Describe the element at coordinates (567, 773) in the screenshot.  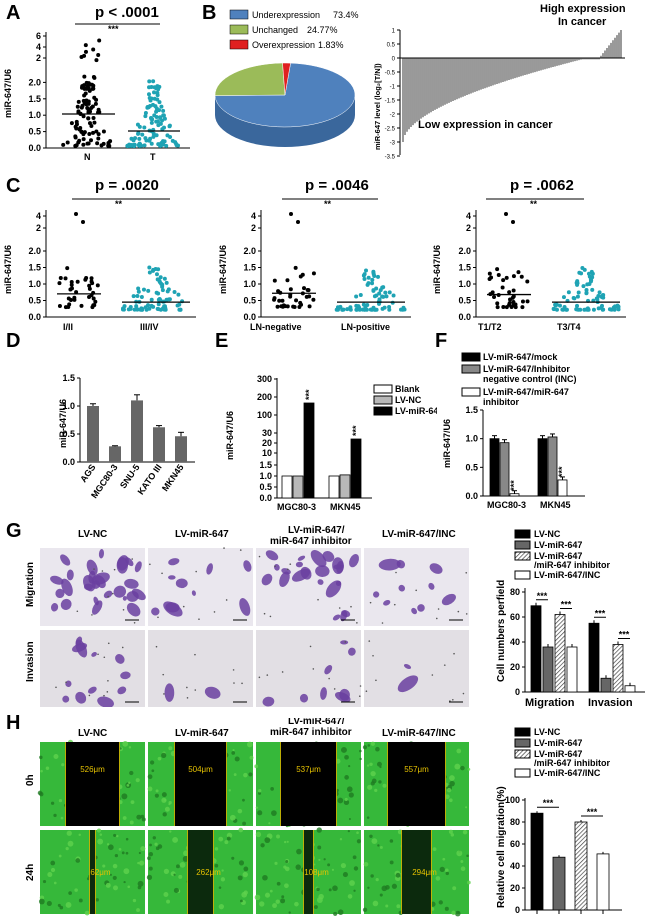
I see `h-legend-inc: LV-miR-647/INC` at that location.